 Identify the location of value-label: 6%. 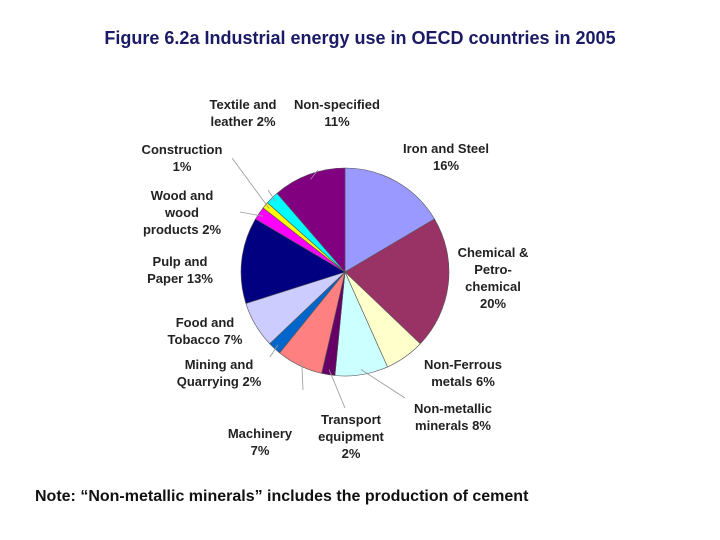
(485, 381).